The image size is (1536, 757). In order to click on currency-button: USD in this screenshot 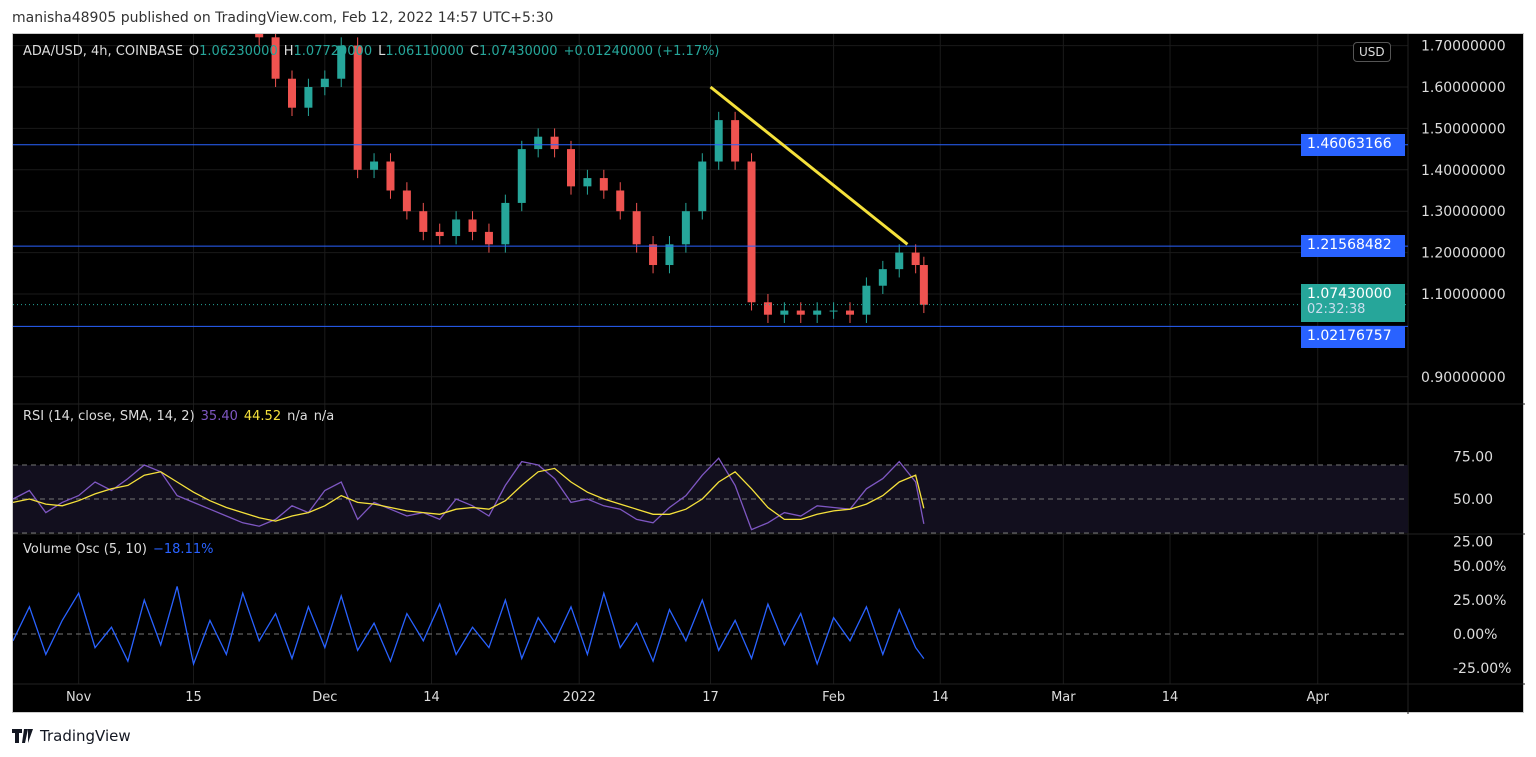, I will do `click(1372, 52)`.